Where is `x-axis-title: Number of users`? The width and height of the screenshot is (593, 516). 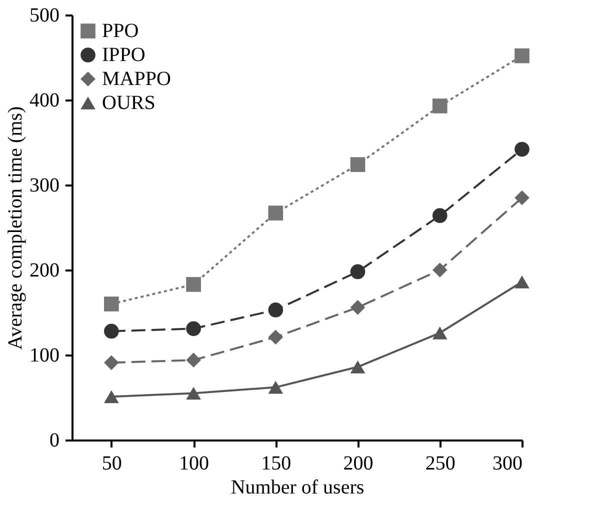 x-axis-title: Number of users is located at coordinates (297, 487).